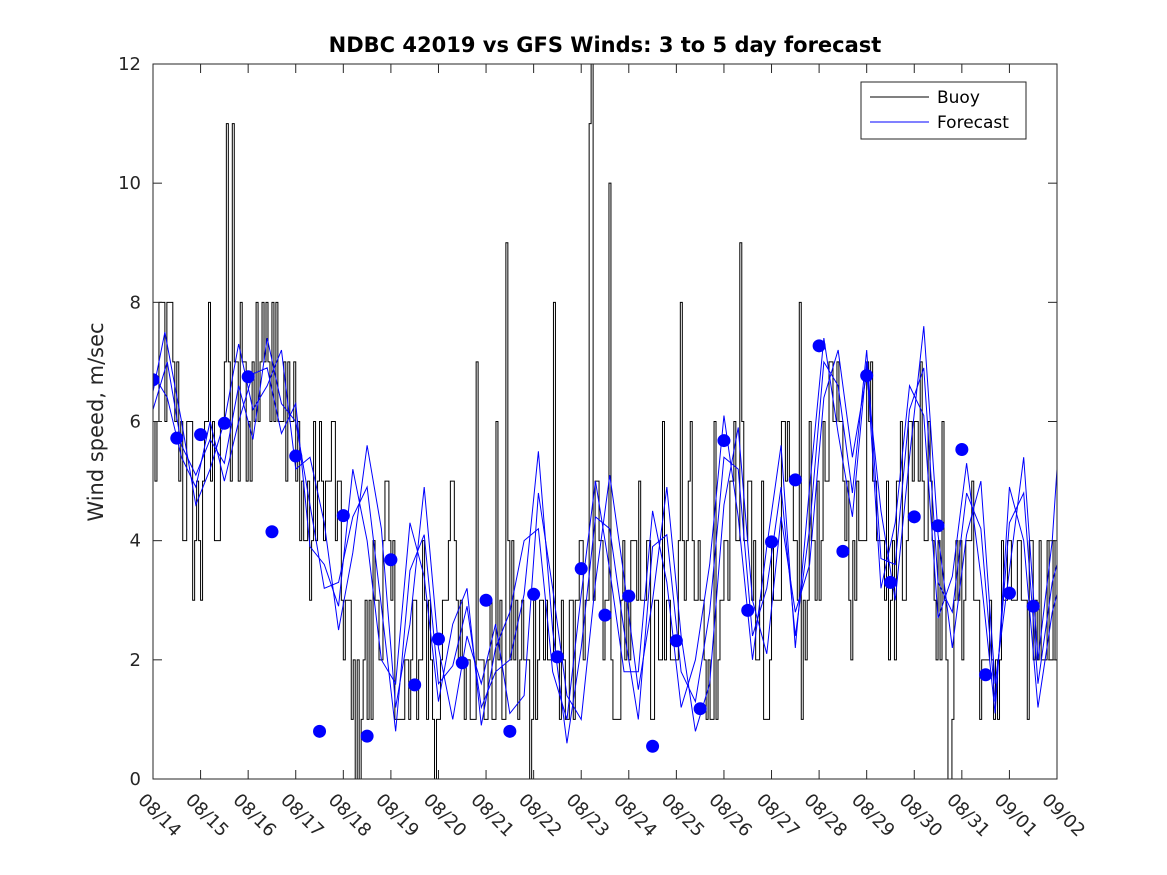 The image size is (1167, 875). I want to click on y-tick-label: 6, so click(135, 422).